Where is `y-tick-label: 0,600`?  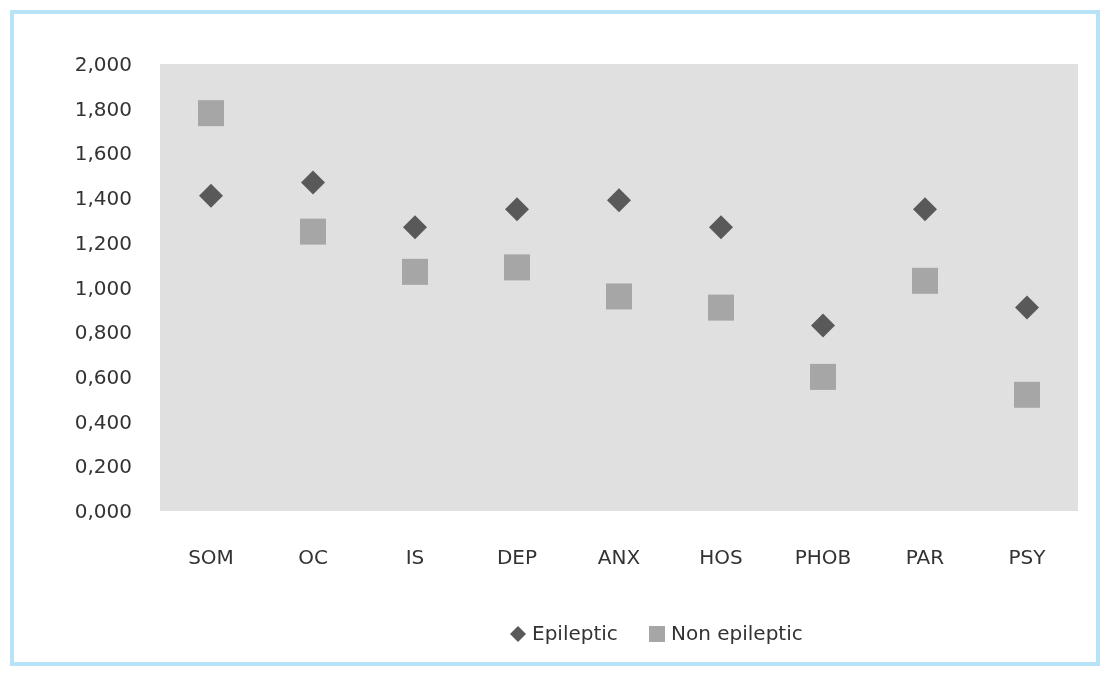 y-tick-label: 0,600 is located at coordinates (103, 376).